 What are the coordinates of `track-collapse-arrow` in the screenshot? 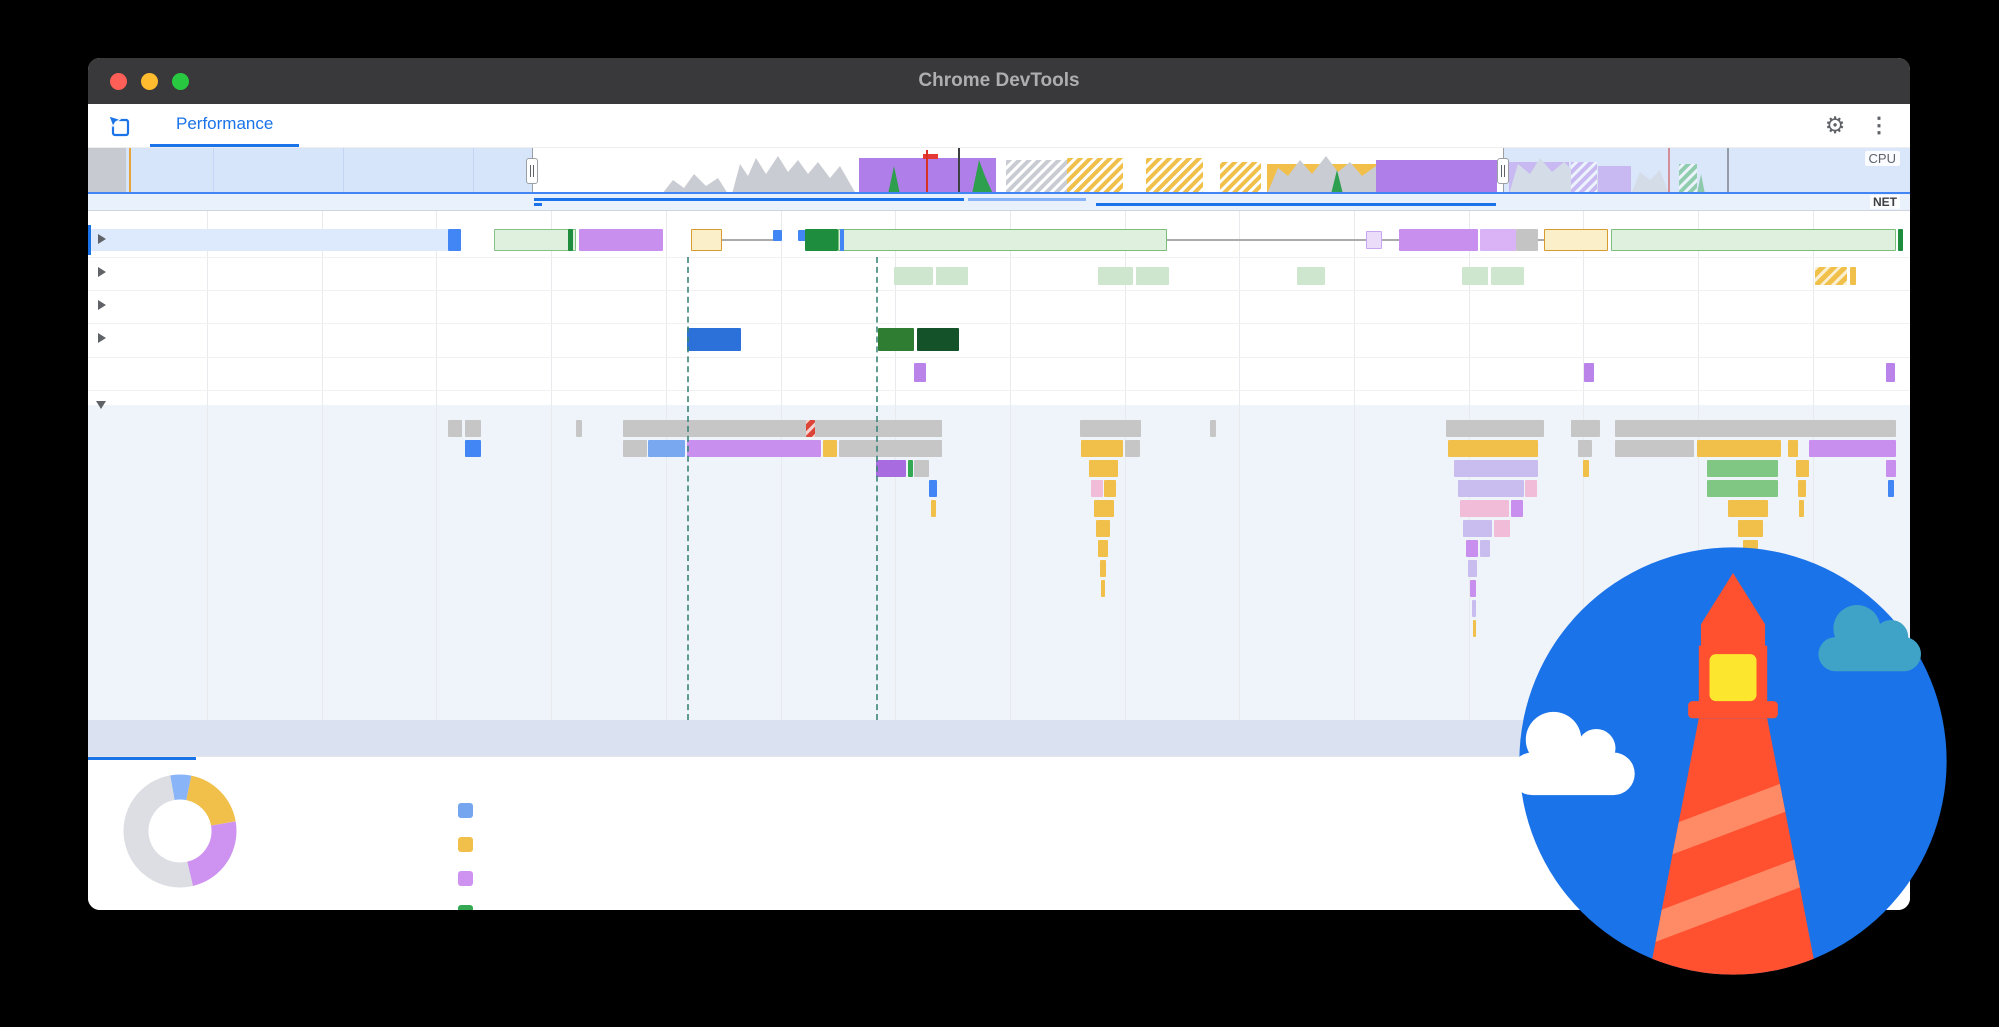 It's located at (101, 405).